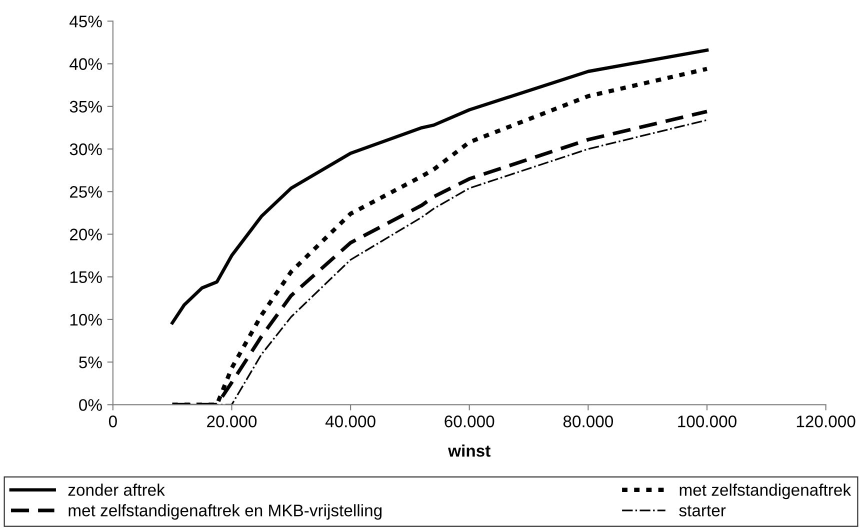 The image size is (862, 529). What do you see at coordinates (588, 422) in the screenshot?
I see `x-tick-label: 80.000` at bounding box center [588, 422].